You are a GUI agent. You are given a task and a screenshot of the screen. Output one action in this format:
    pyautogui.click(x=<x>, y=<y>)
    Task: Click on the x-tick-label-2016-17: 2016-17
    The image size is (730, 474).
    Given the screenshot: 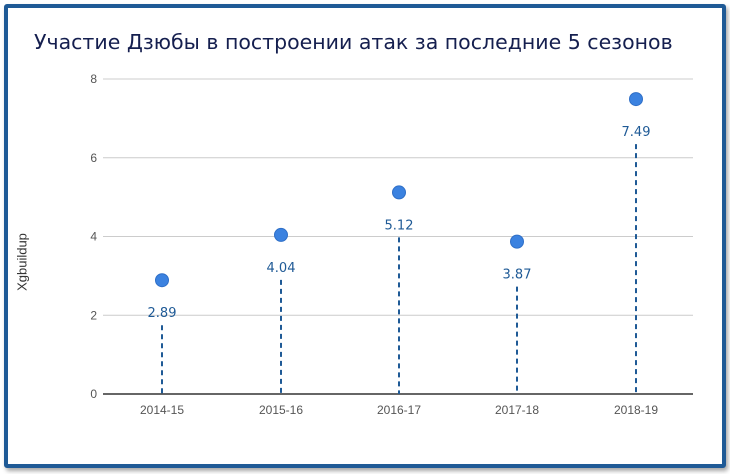 What is the action you would take?
    pyautogui.click(x=399, y=410)
    